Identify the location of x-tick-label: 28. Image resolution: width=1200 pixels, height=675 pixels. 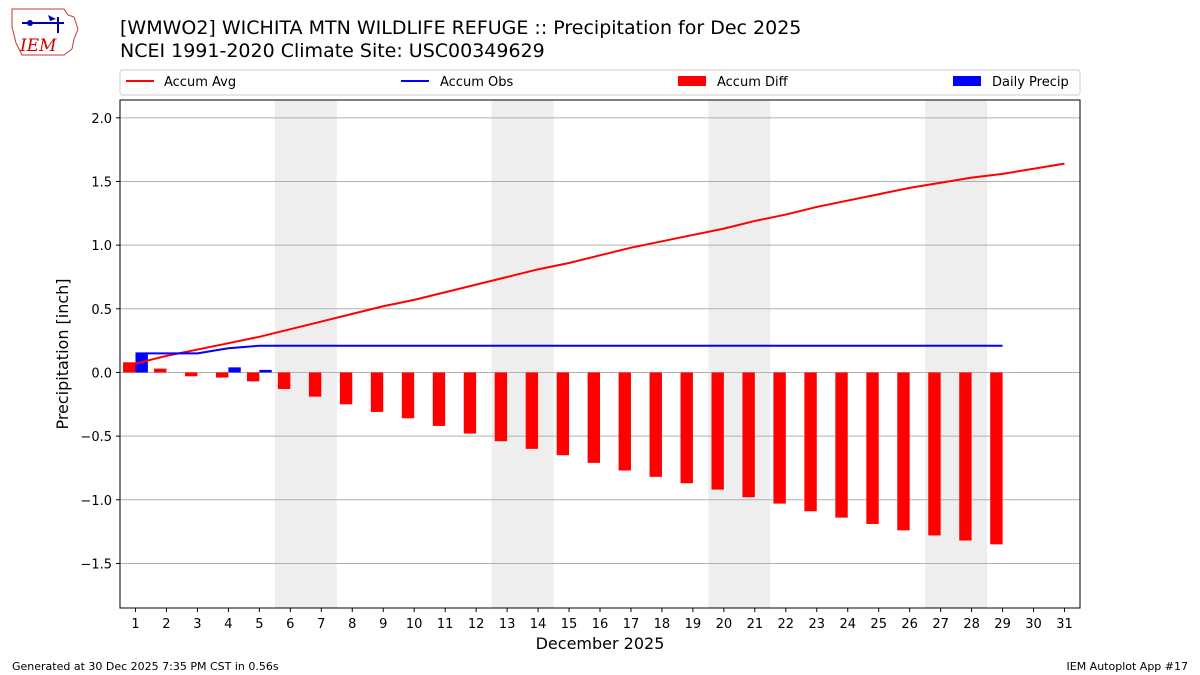
(971, 624).